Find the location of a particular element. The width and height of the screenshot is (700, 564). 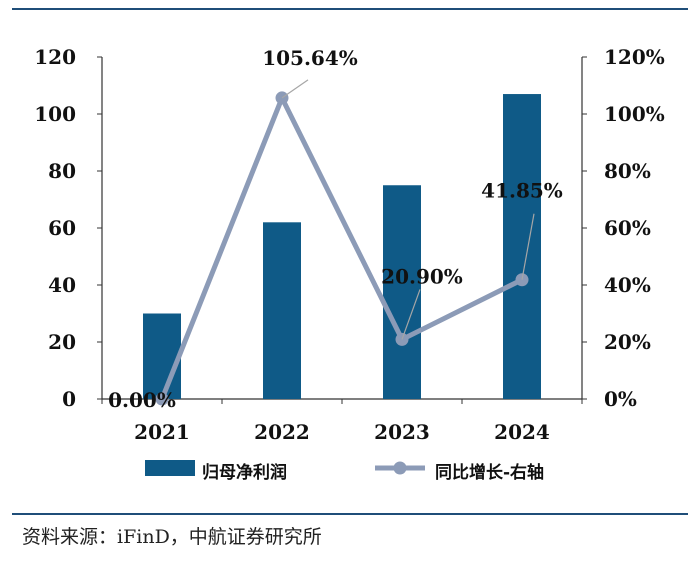

legend-bar-swatch is located at coordinates (170, 468).